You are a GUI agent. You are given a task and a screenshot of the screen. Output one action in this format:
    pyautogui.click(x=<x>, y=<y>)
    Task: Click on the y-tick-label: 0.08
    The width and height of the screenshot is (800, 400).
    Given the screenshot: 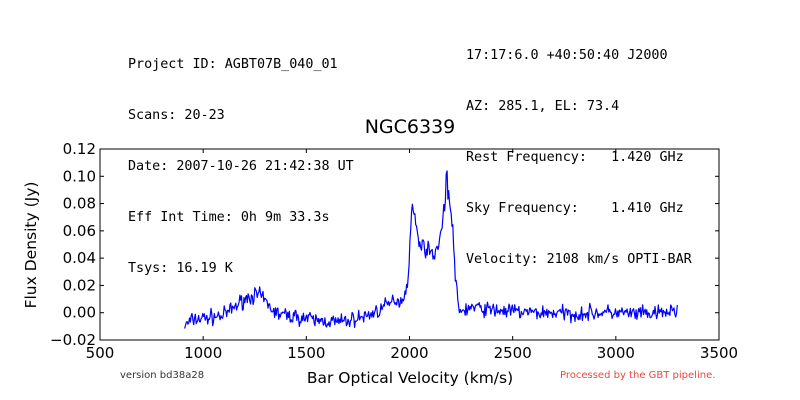 What is the action you would take?
    pyautogui.click(x=79, y=204)
    